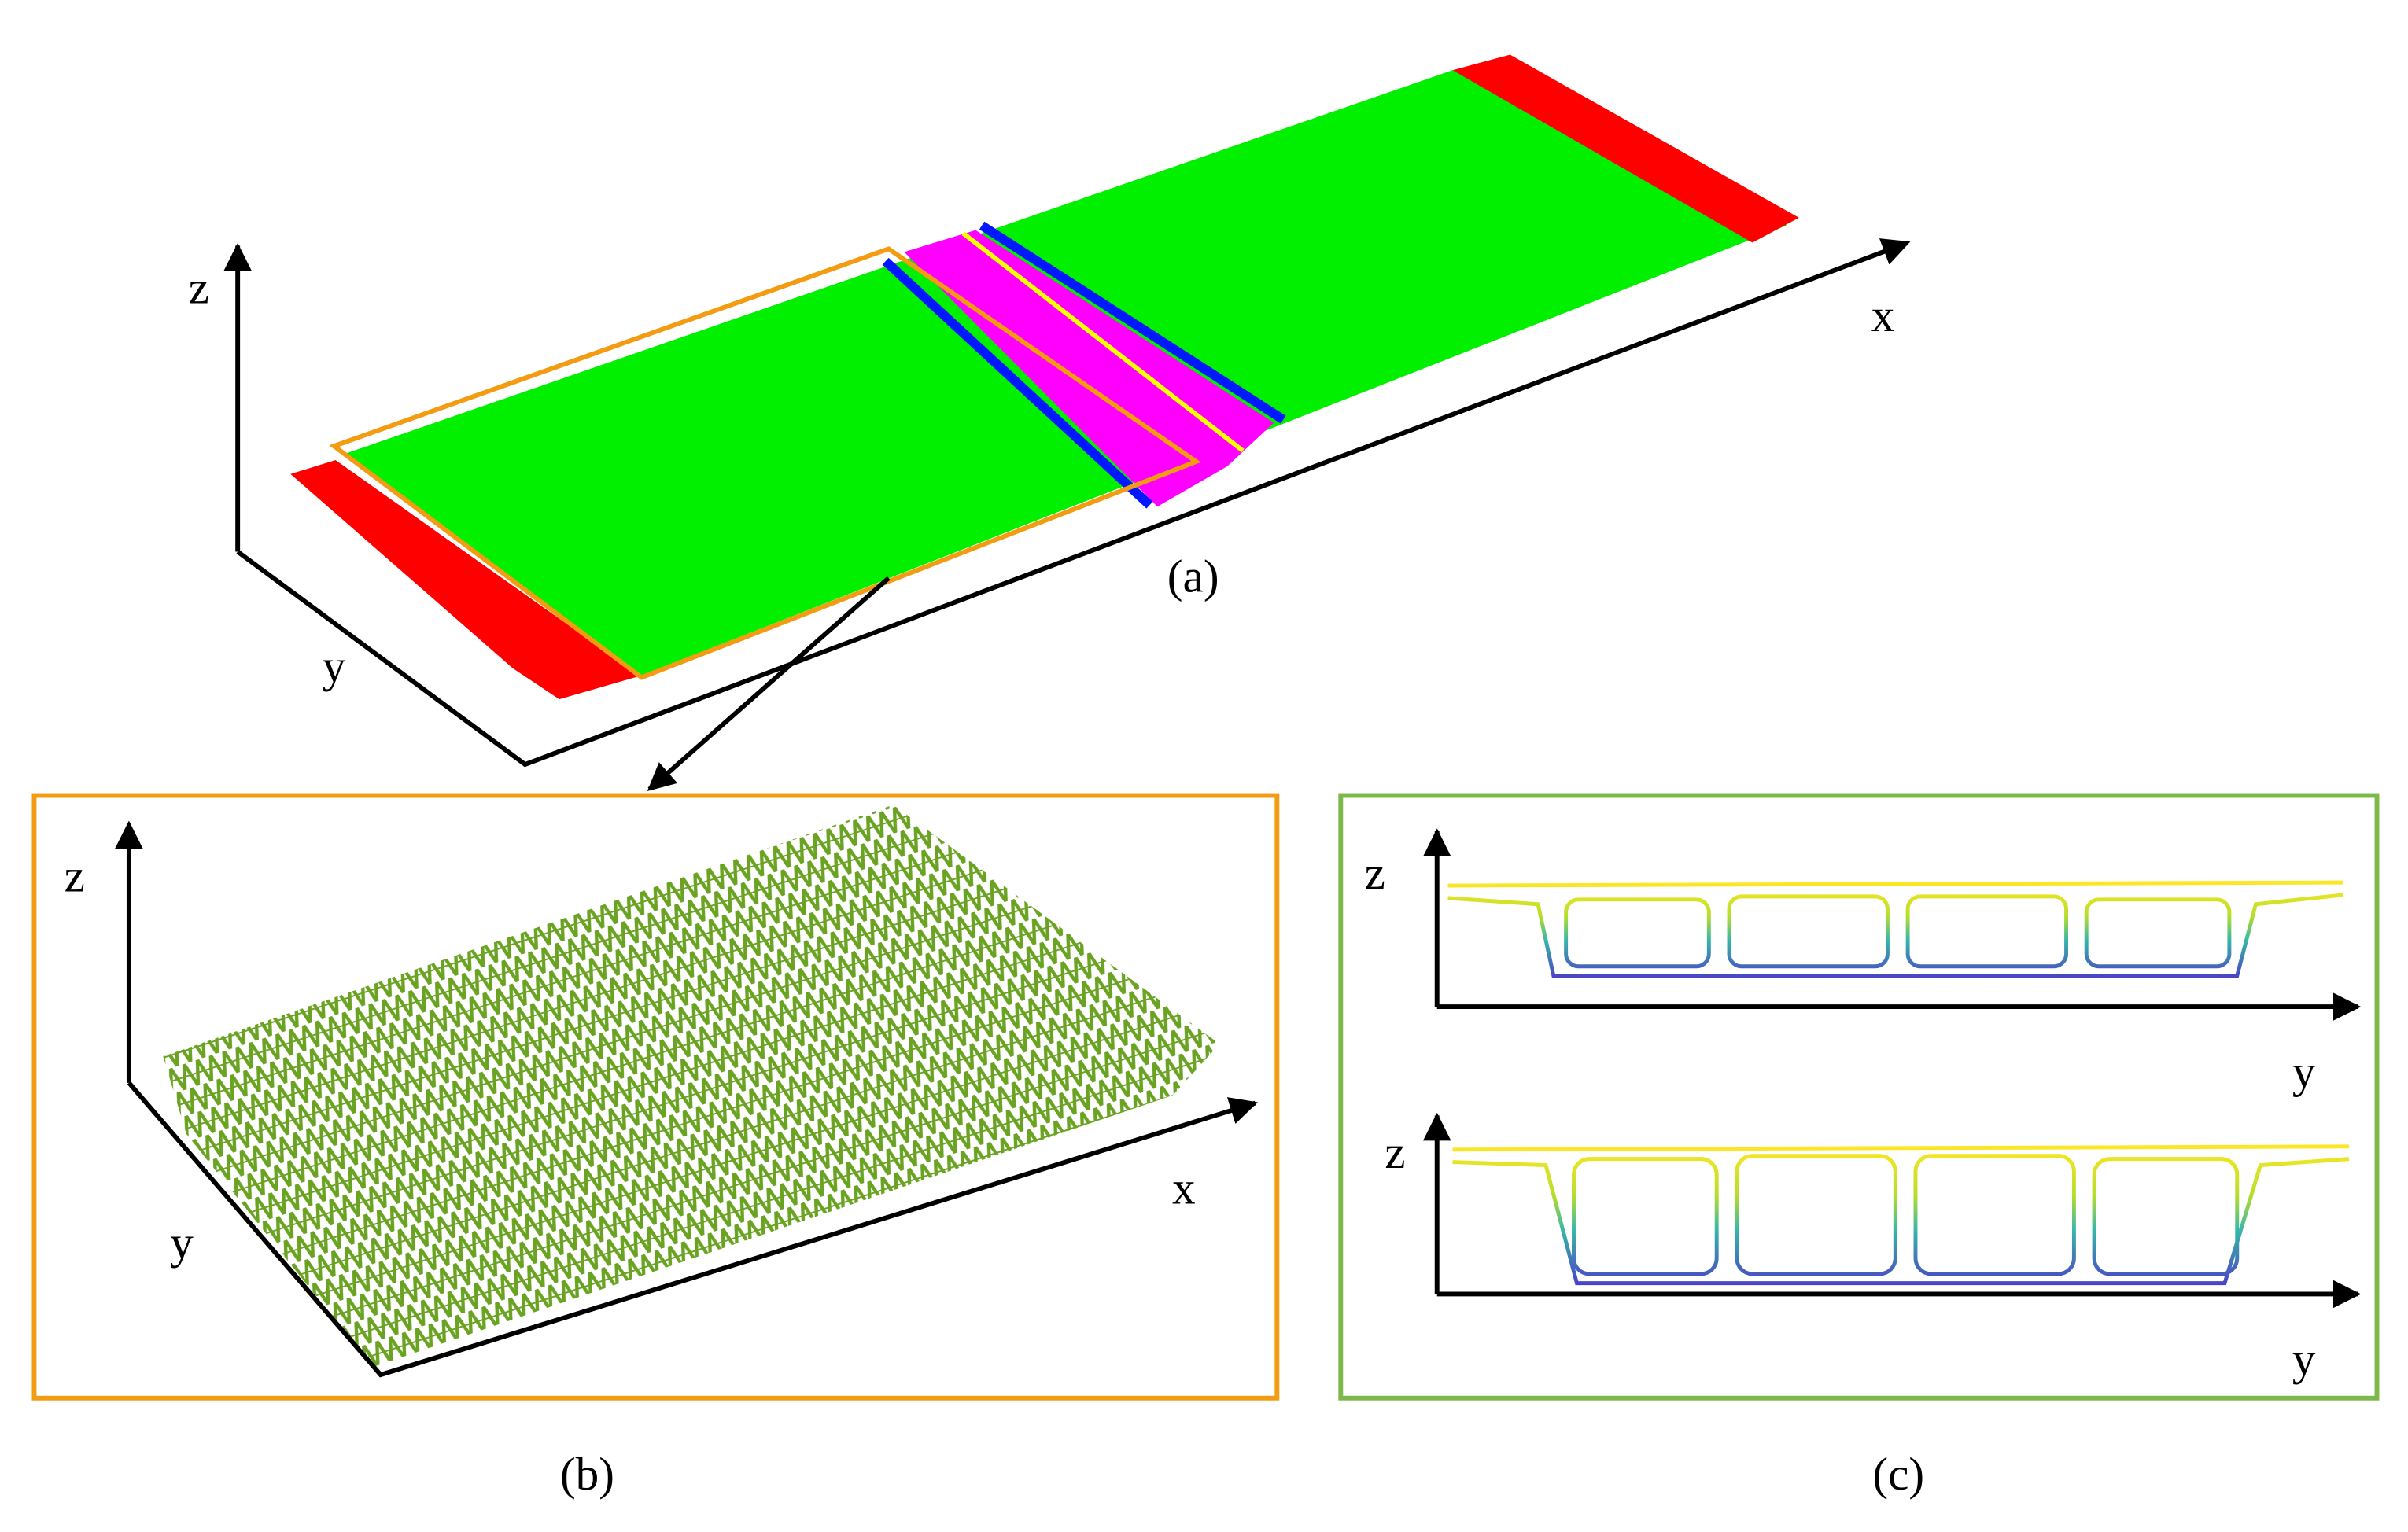  I want to click on caption: (c), so click(1898, 1474).